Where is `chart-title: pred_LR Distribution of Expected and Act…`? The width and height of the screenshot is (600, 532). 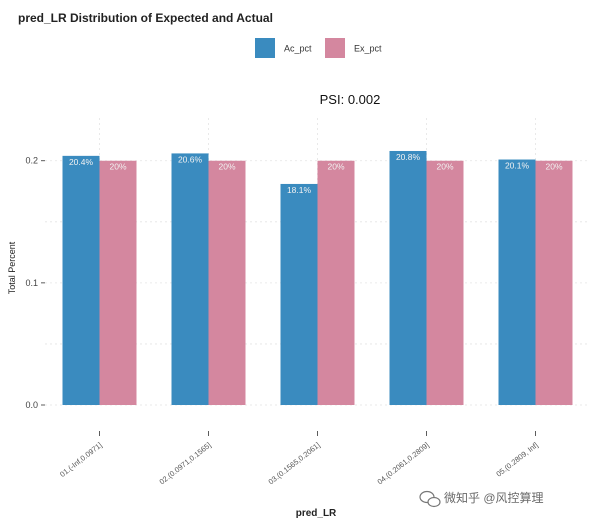 chart-title: pred_LR Distribution of Expected and Act… is located at coordinates (145, 18).